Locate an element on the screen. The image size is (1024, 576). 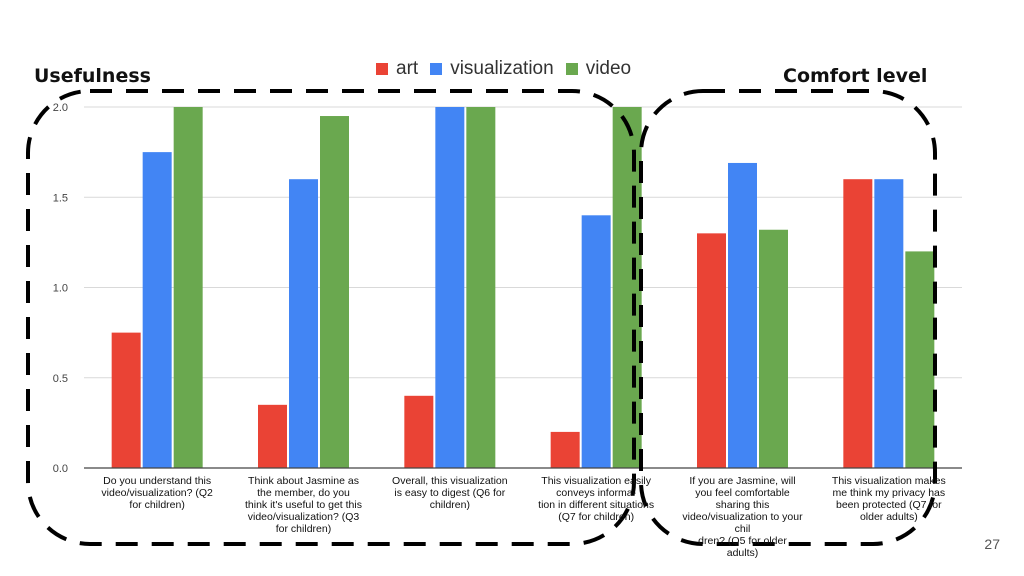
usefulness-group-label: Usefulness is located at coordinates (92, 76).